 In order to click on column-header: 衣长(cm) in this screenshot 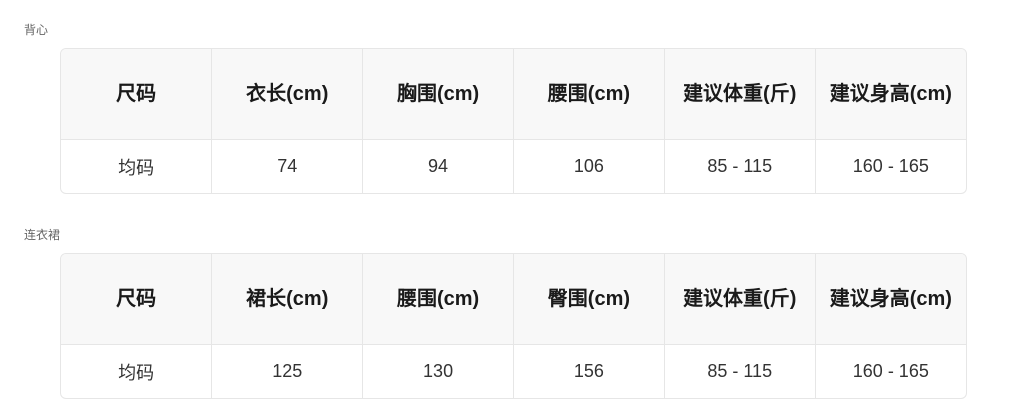, I will do `click(287, 94)`.